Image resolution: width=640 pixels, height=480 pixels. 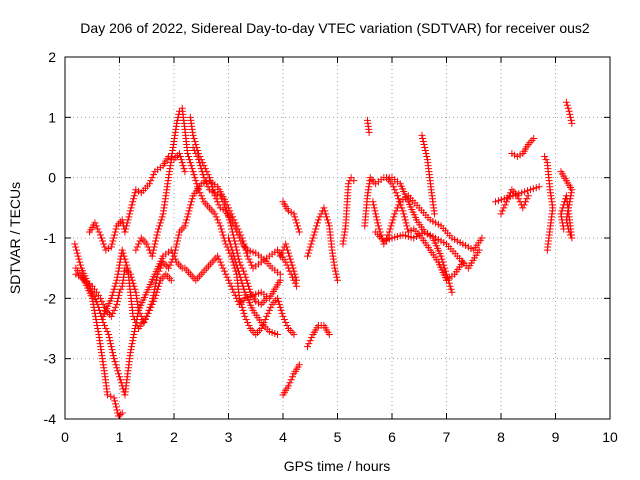 What do you see at coordinates (556, 437) in the screenshot?
I see `x-tick-label: 9` at bounding box center [556, 437].